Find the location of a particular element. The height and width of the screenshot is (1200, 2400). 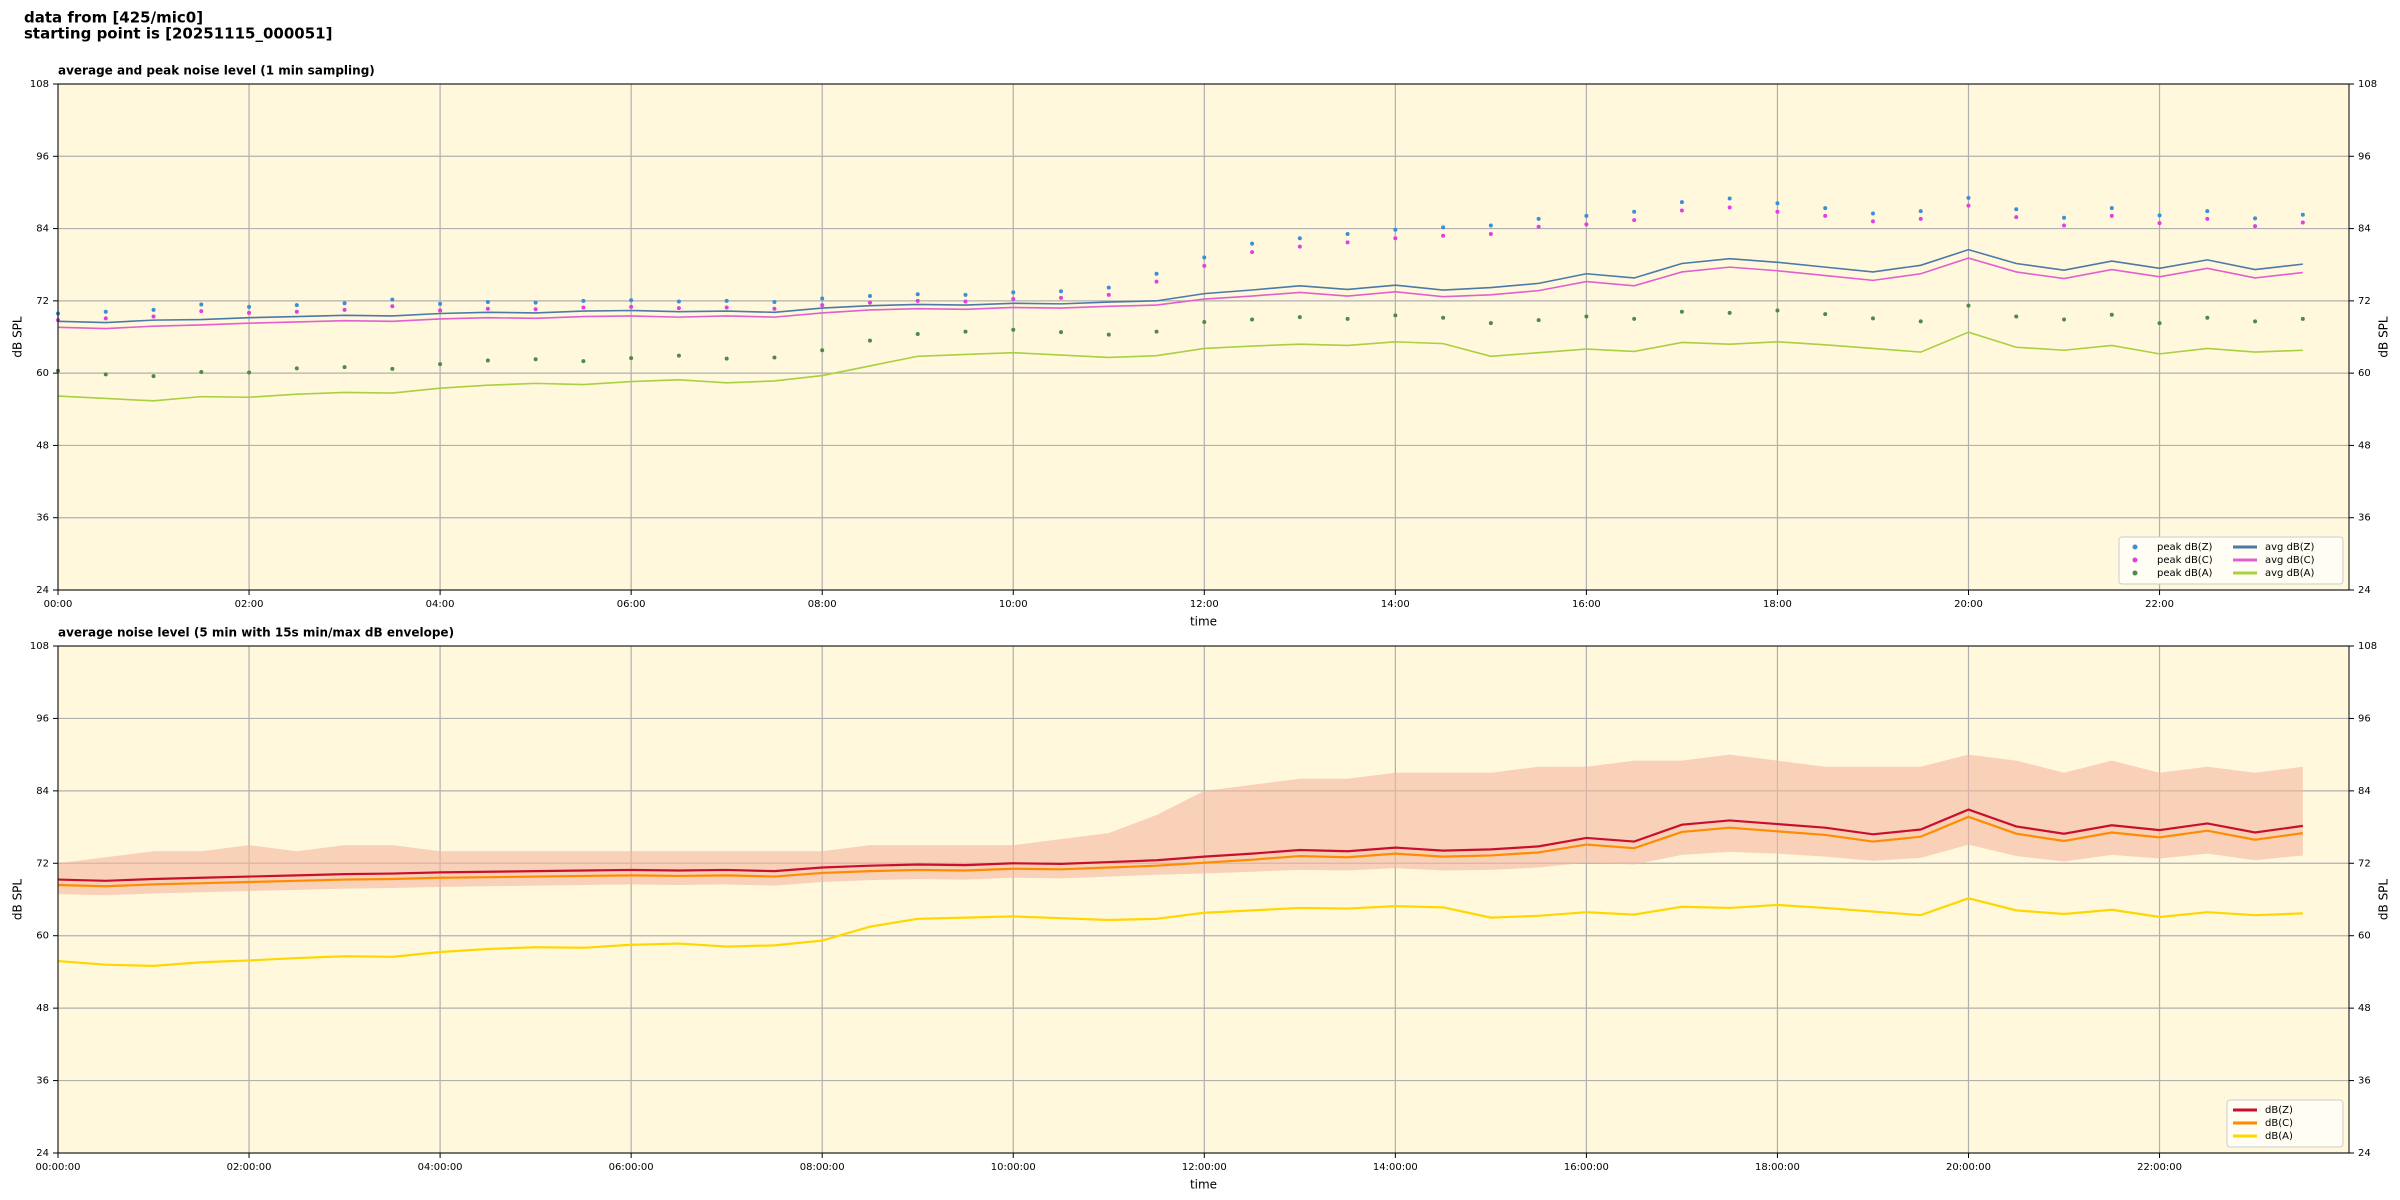

x-tick-label: 04:00:00 is located at coordinates (440, 1167).